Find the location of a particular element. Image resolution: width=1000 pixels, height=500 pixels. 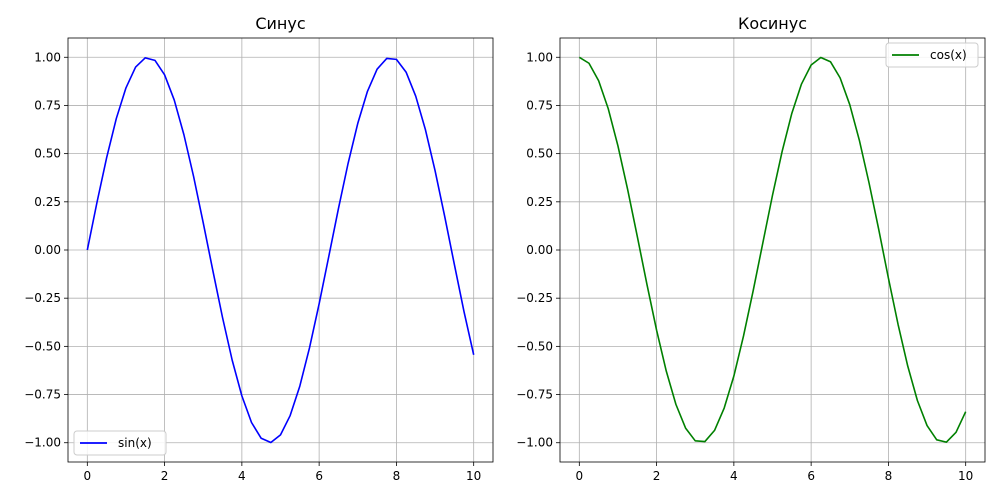

legend-label: cos(x) is located at coordinates (948, 55).